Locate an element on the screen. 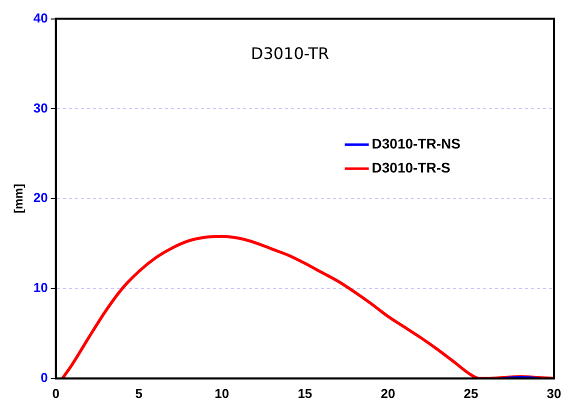  x-tick-label: 25 is located at coordinates (471, 393).